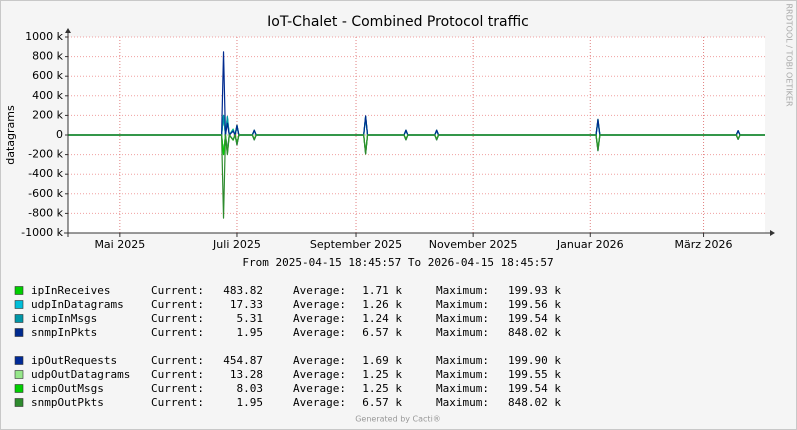 The image size is (797, 430). I want to click on x-tick-label: Juli 2025, so click(236, 244).